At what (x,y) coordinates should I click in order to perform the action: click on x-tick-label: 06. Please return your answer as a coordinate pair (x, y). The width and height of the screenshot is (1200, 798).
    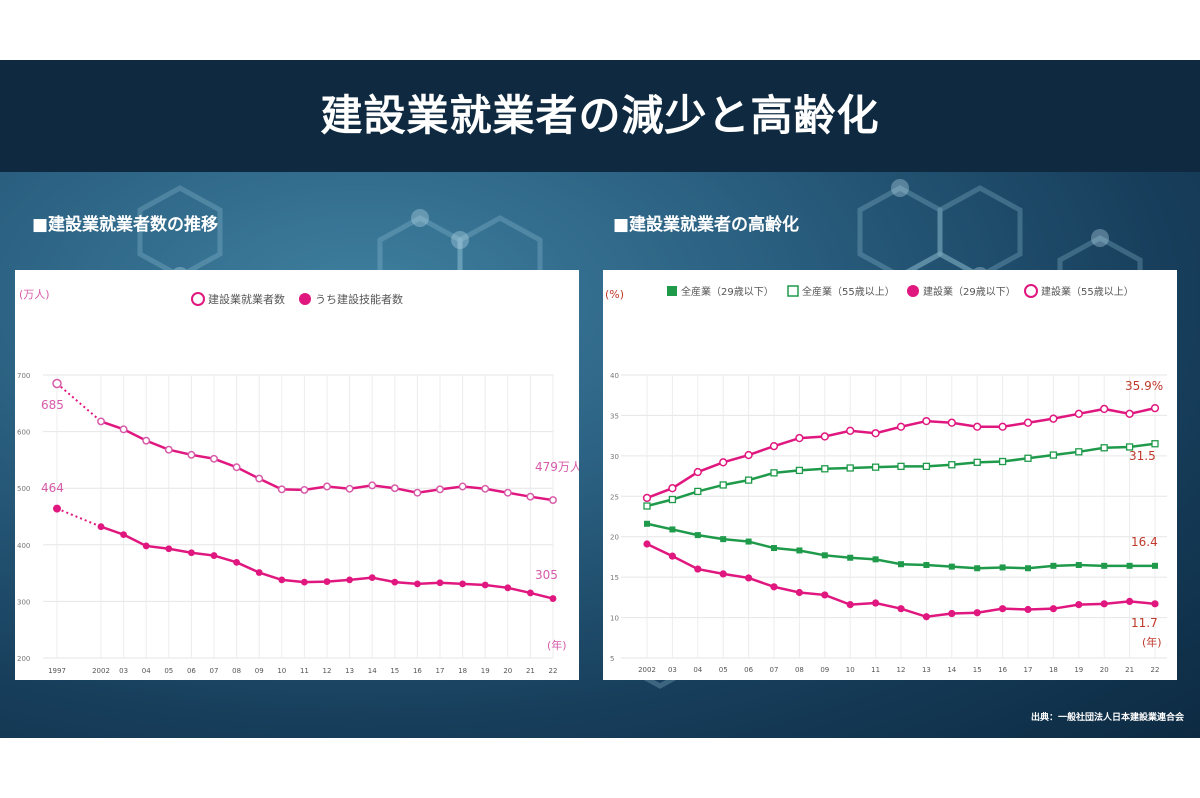
    Looking at the image, I should click on (191, 671).